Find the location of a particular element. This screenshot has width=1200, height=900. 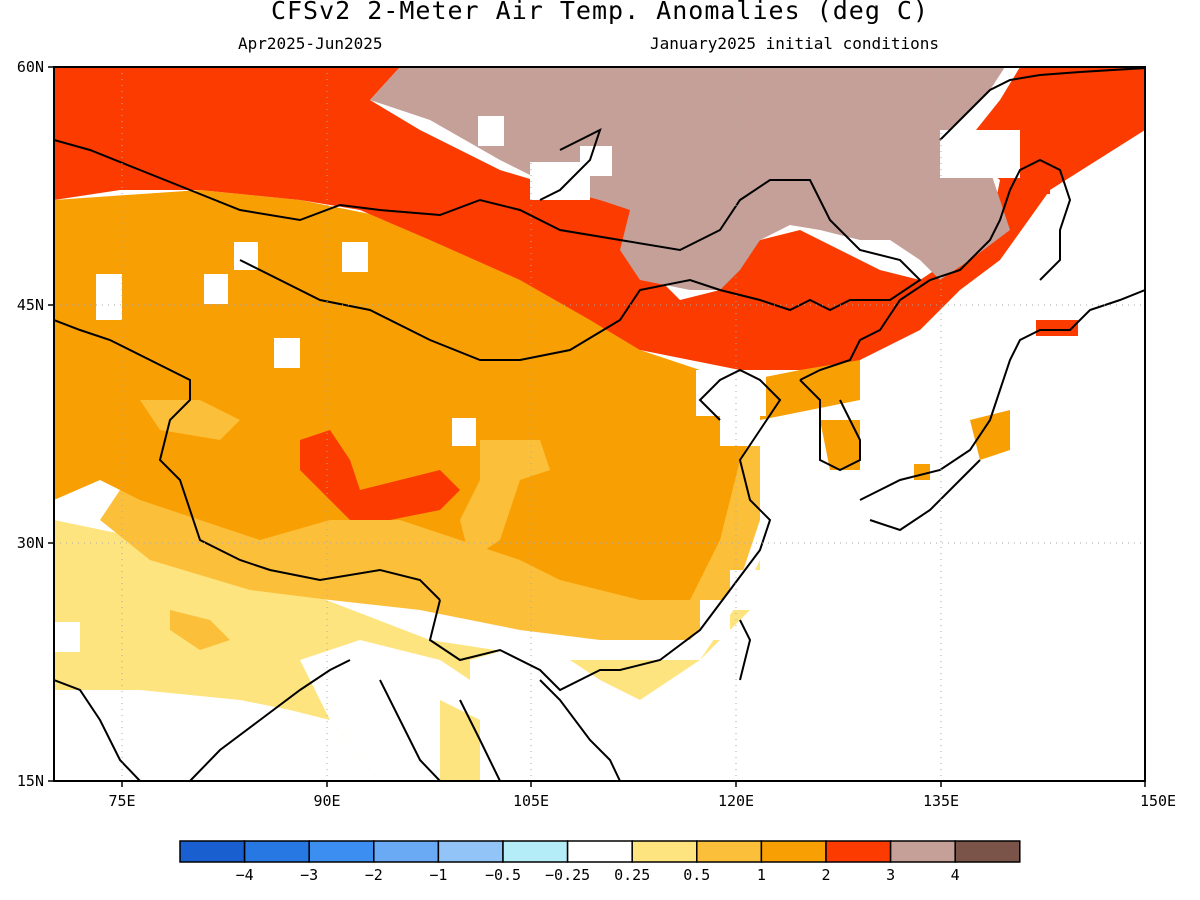

colorbar-label: −1 is located at coordinates (438, 875).